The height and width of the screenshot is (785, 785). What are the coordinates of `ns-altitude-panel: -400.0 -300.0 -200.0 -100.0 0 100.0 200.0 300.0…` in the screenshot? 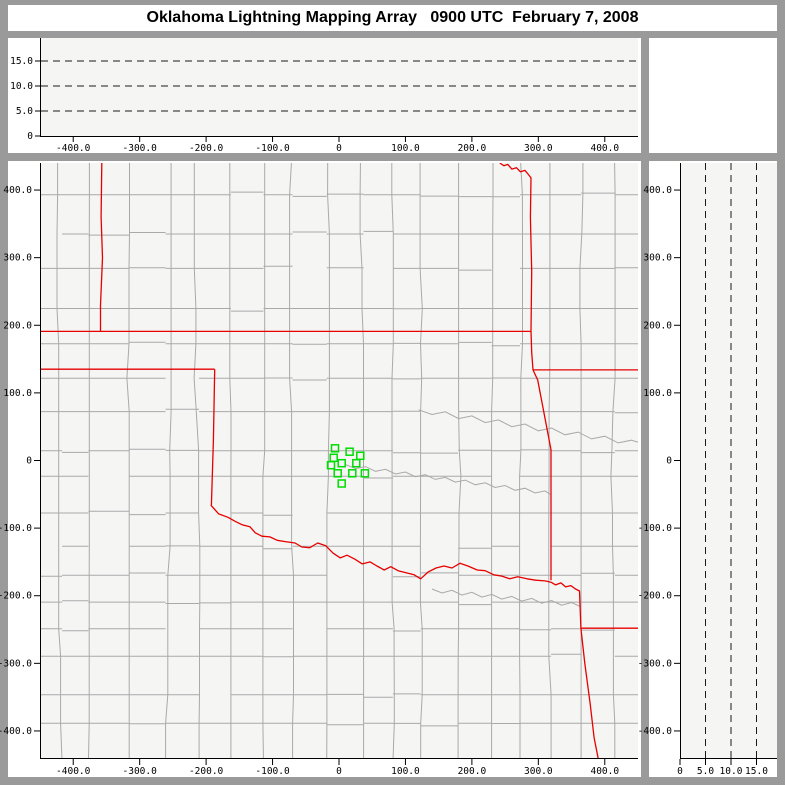 It's located at (707, 469).